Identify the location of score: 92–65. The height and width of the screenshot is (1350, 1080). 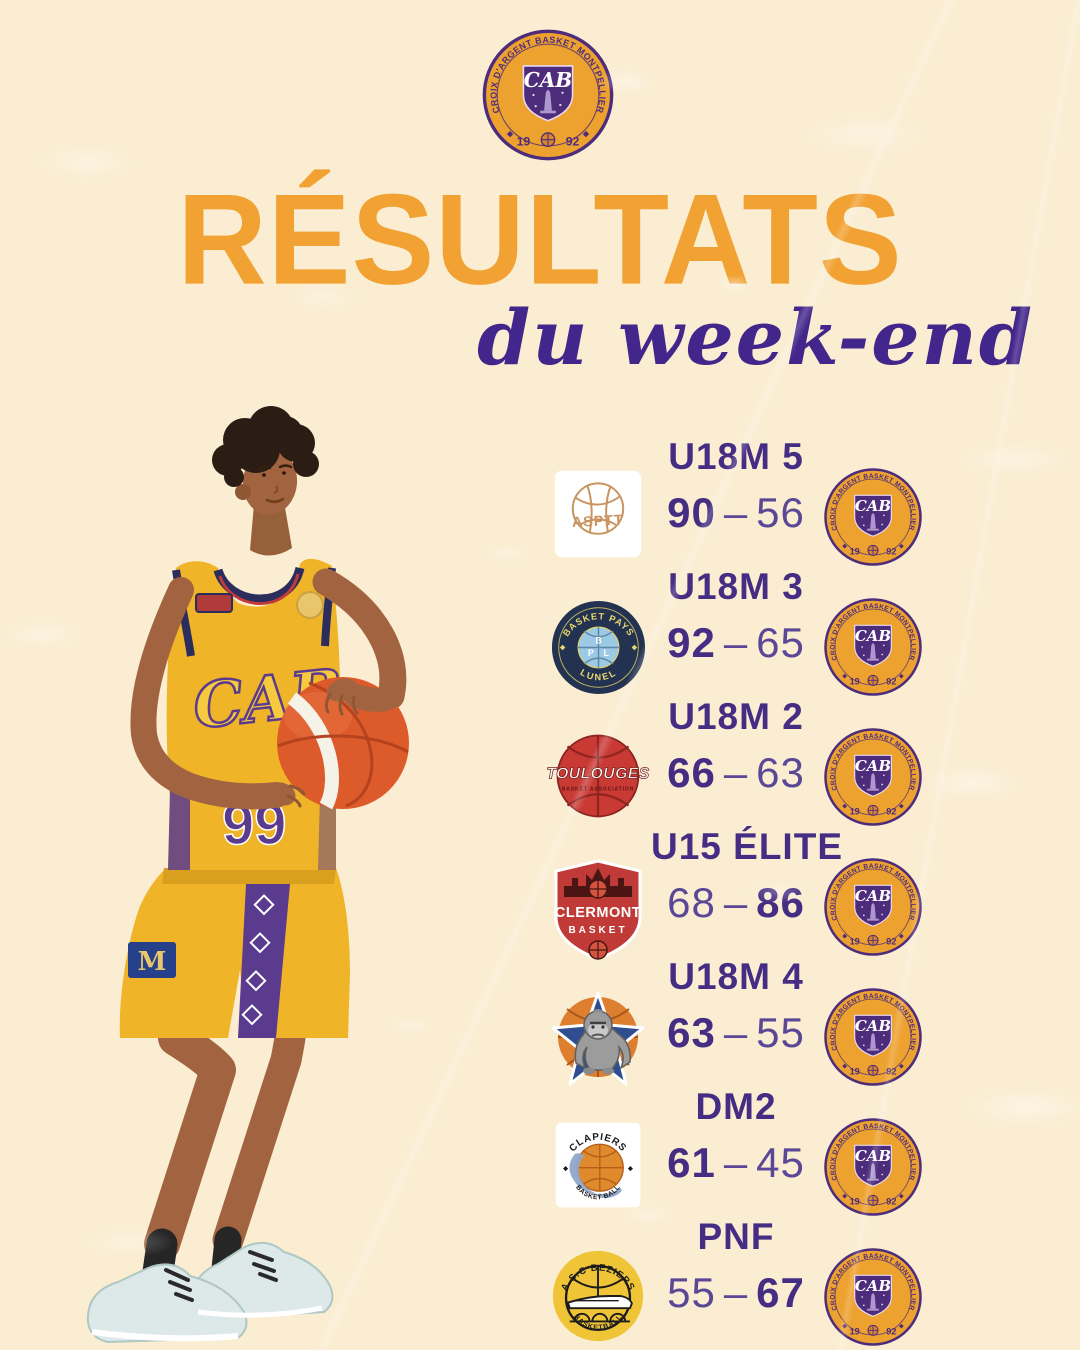
(736, 642).